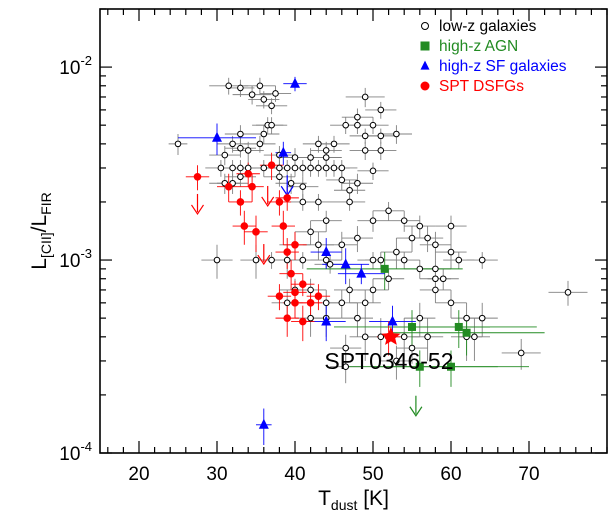  Describe the element at coordinates (425, 26) in the screenshot. I see `legend-marker-low-z-galaxies` at that location.